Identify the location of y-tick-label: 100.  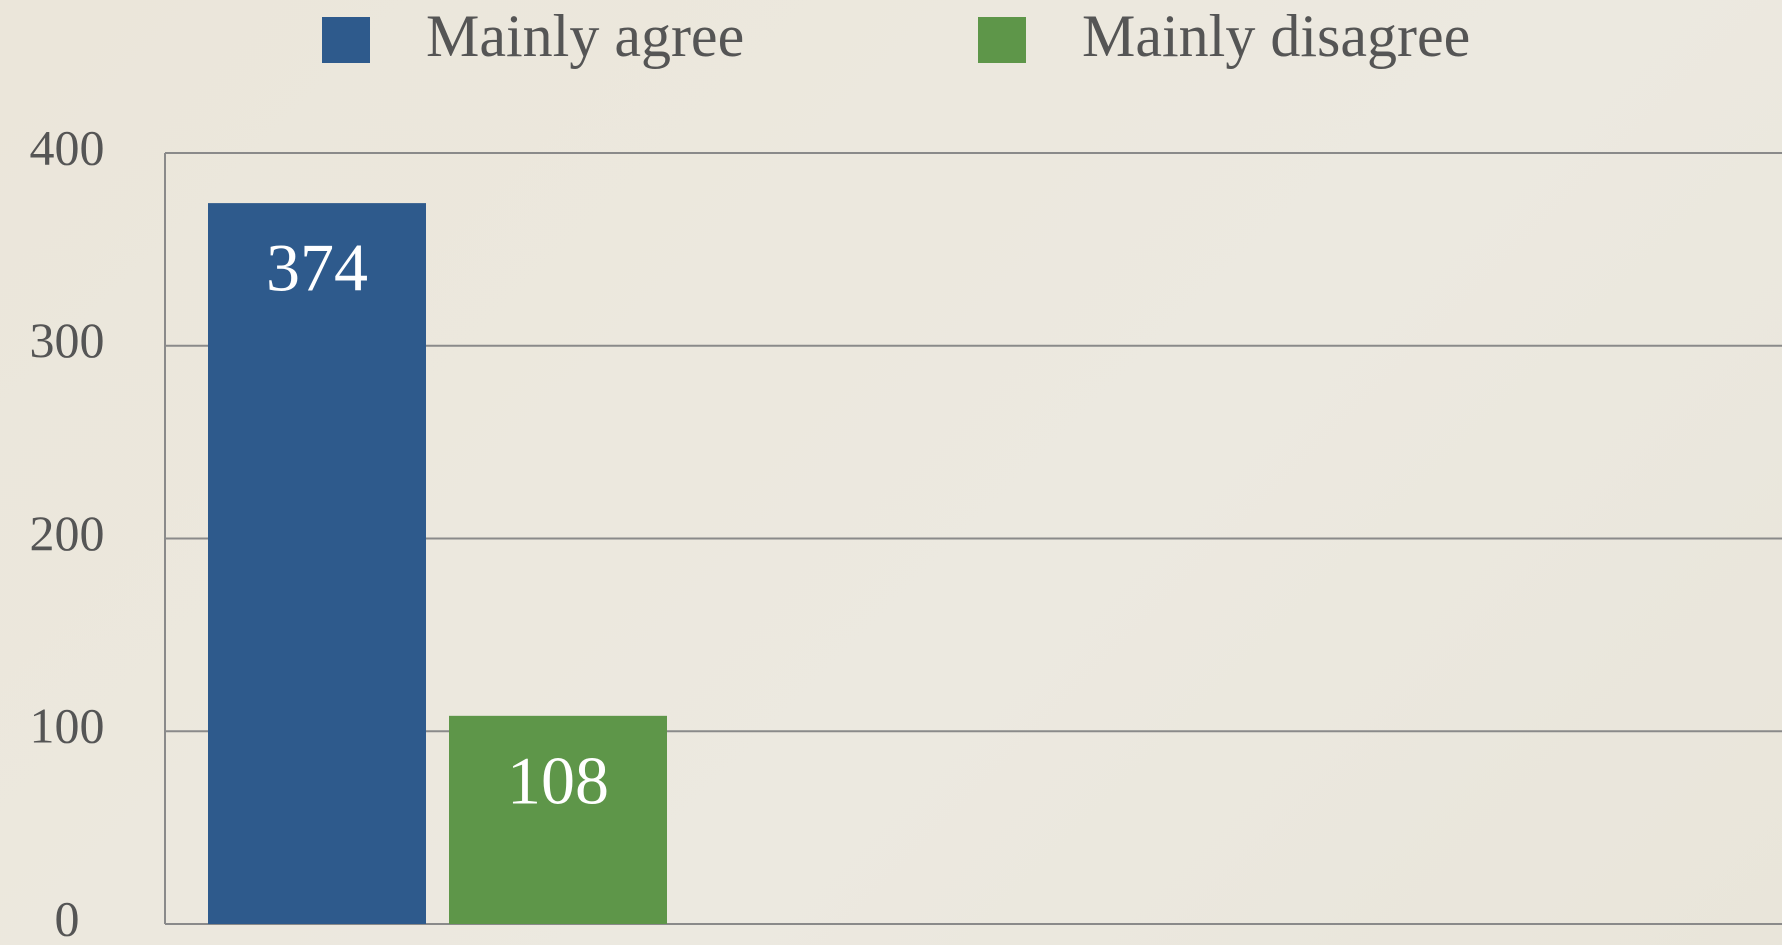
(67, 726).